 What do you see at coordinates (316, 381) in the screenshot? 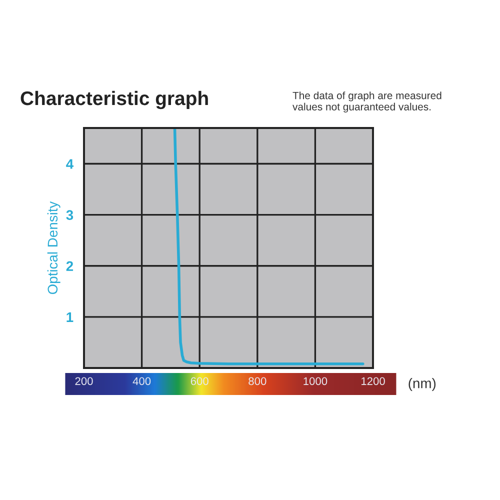
I see `x-tick-label: 1000` at bounding box center [316, 381].